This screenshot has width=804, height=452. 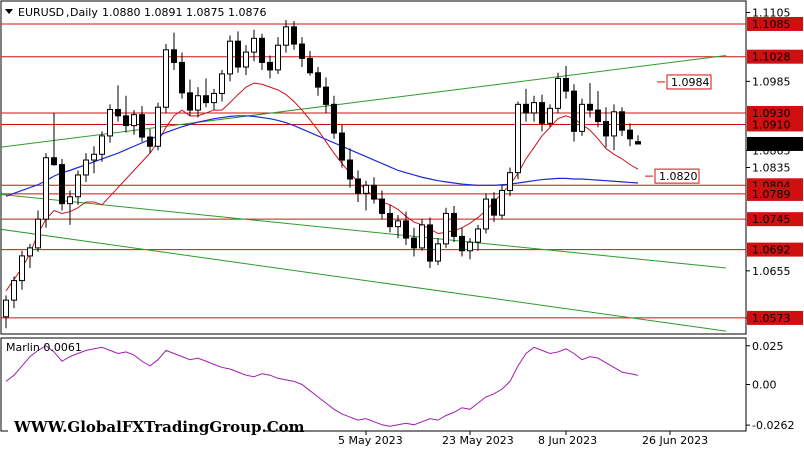 What do you see at coordinates (771, 318) in the screenshot?
I see `level-price-label-8: 1.0573` at bounding box center [771, 318].